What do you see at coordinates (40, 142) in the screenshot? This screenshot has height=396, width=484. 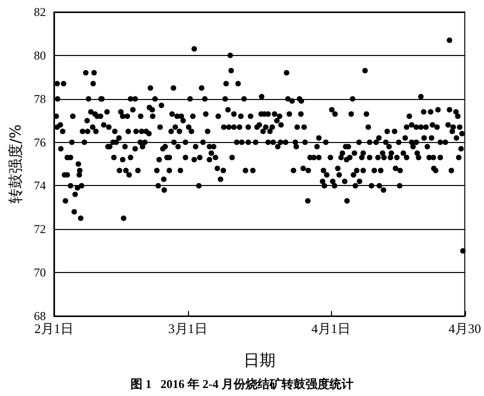 I see `y-tick-label: 76` at bounding box center [40, 142].